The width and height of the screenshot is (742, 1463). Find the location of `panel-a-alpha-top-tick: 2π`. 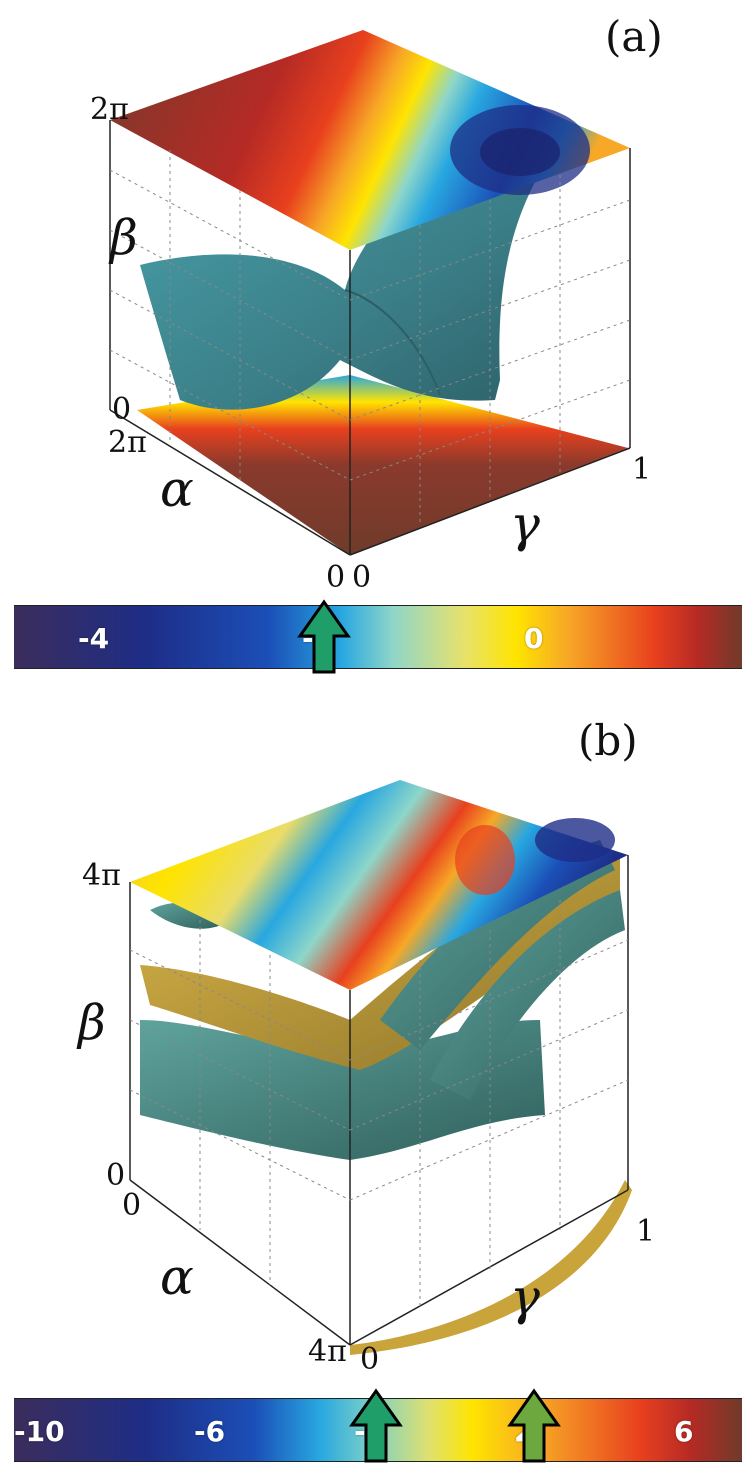

panel-a-alpha-top-tick: 2π is located at coordinates (127, 442).